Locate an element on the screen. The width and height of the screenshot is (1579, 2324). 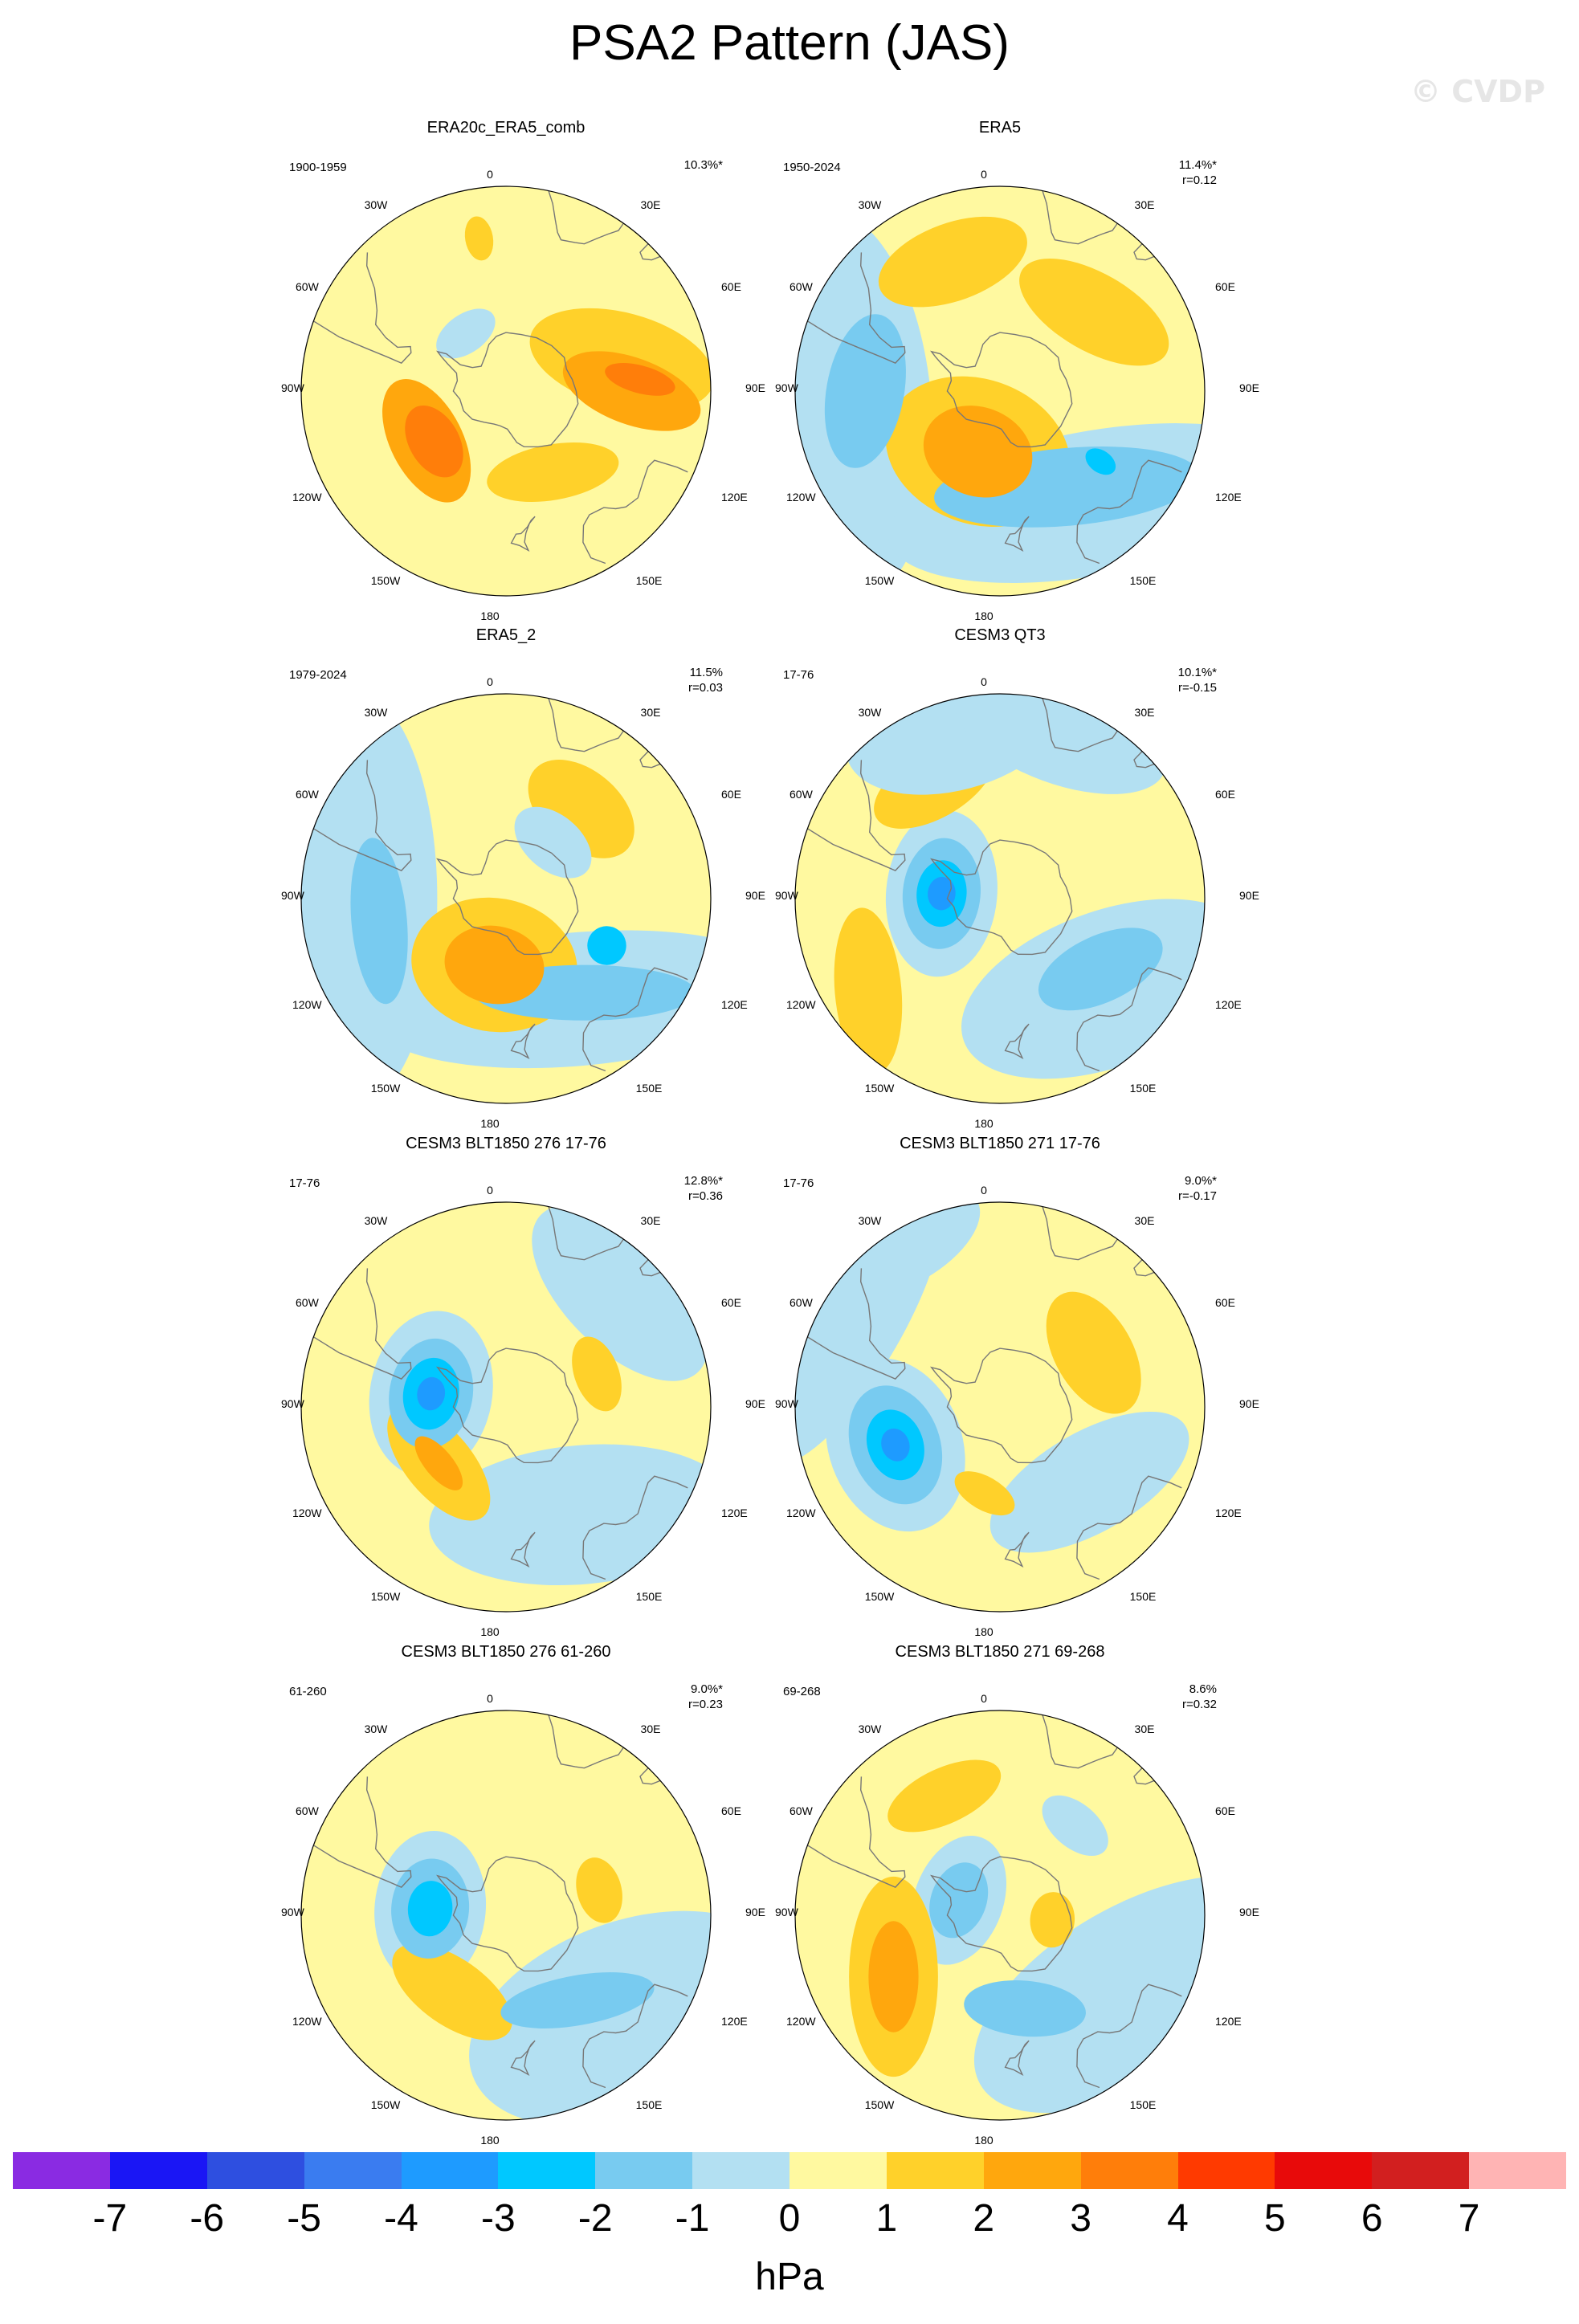
panel-title: ERA5_2 is located at coordinates (506, 635).